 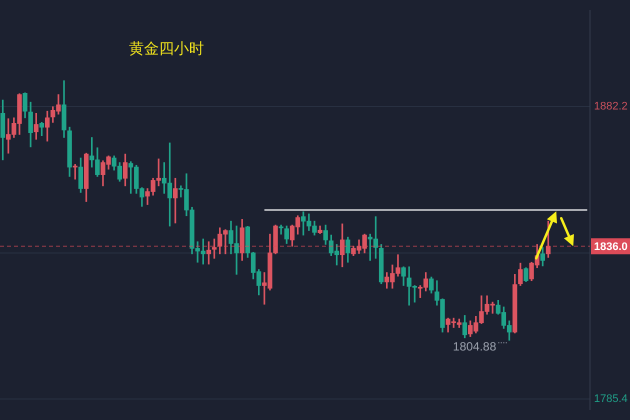 I want to click on text: 黄金四小时, so click(x=166, y=49).